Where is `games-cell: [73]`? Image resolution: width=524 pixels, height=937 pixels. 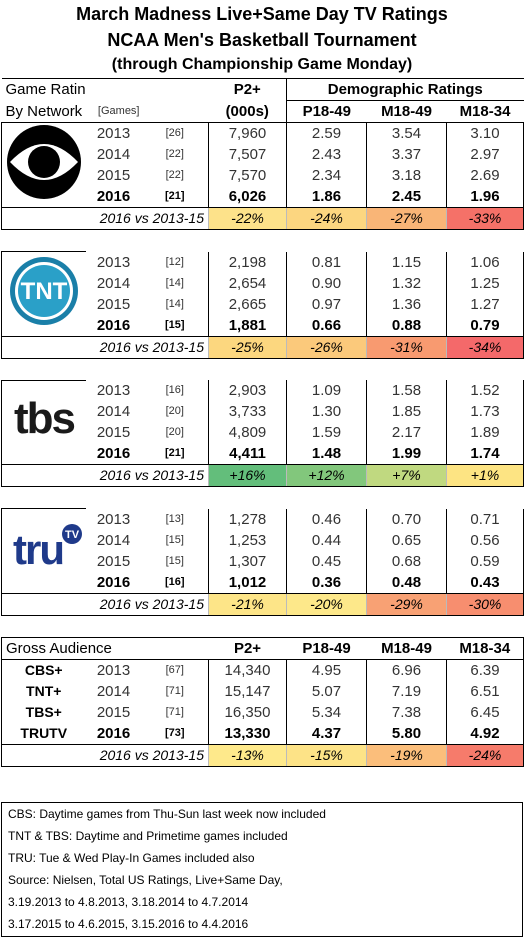
games-cell: [73] is located at coordinates (174, 732).